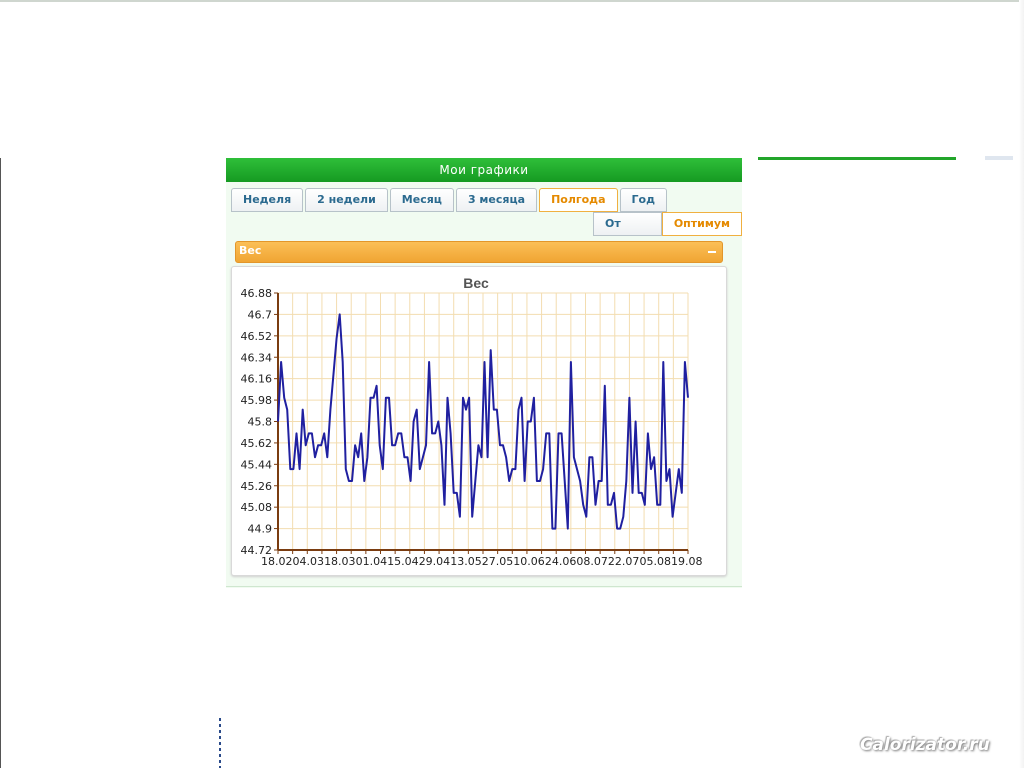 The image size is (1024, 768). Describe the element at coordinates (624, 561) in the screenshot. I see `x-tick-label: 22.07` at that location.